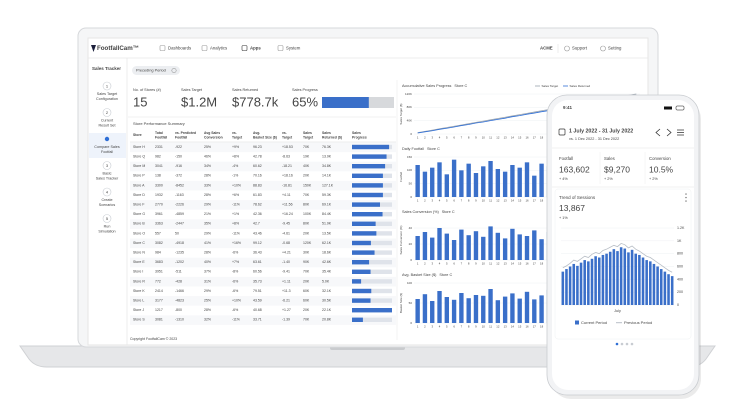 The width and height of the screenshot is (735, 417). What do you see at coordinates (580, 48) in the screenshot?
I see `nav-link: Support` at bounding box center [580, 48].